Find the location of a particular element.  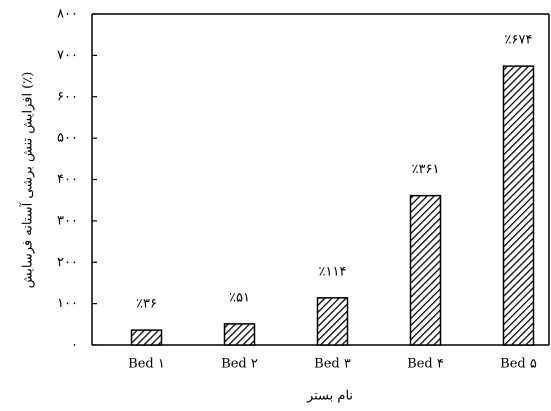

value-label: ٪۵۱ is located at coordinates (239, 297).